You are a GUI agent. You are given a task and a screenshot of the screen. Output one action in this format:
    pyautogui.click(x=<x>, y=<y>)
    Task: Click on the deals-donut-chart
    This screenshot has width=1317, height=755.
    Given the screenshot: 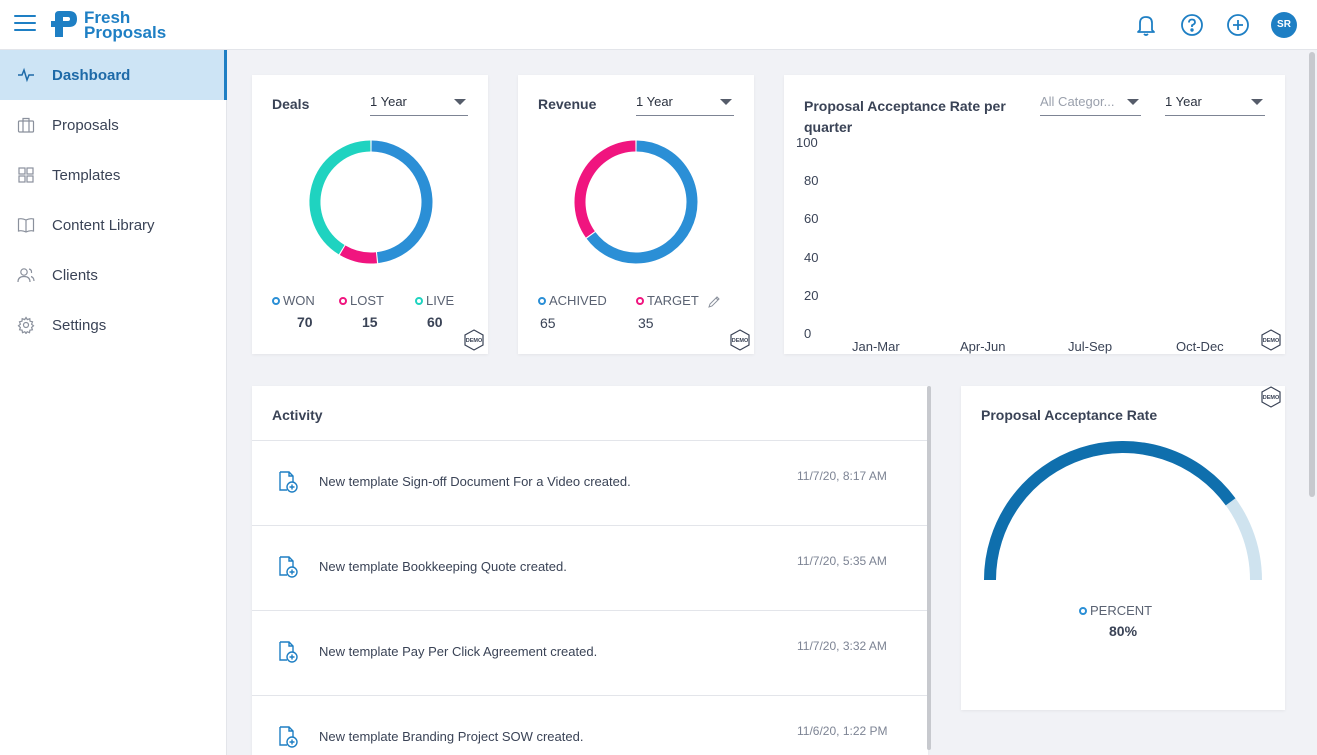 What is the action you would take?
    pyautogui.click(x=371, y=202)
    